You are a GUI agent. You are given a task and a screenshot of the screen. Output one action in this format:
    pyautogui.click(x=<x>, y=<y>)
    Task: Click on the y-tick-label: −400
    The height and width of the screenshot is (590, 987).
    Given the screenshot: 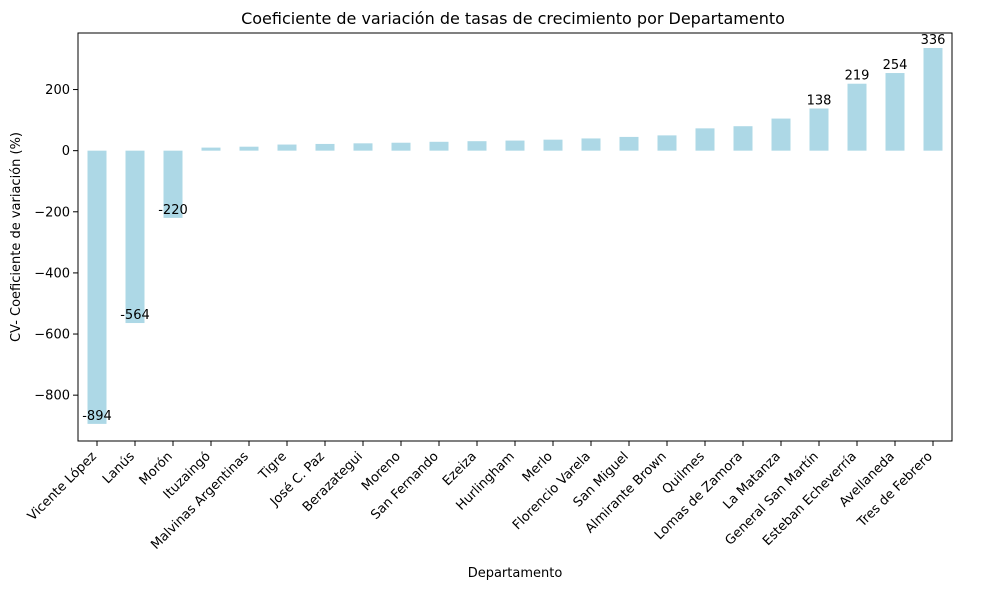 What is the action you would take?
    pyautogui.click(x=52, y=273)
    